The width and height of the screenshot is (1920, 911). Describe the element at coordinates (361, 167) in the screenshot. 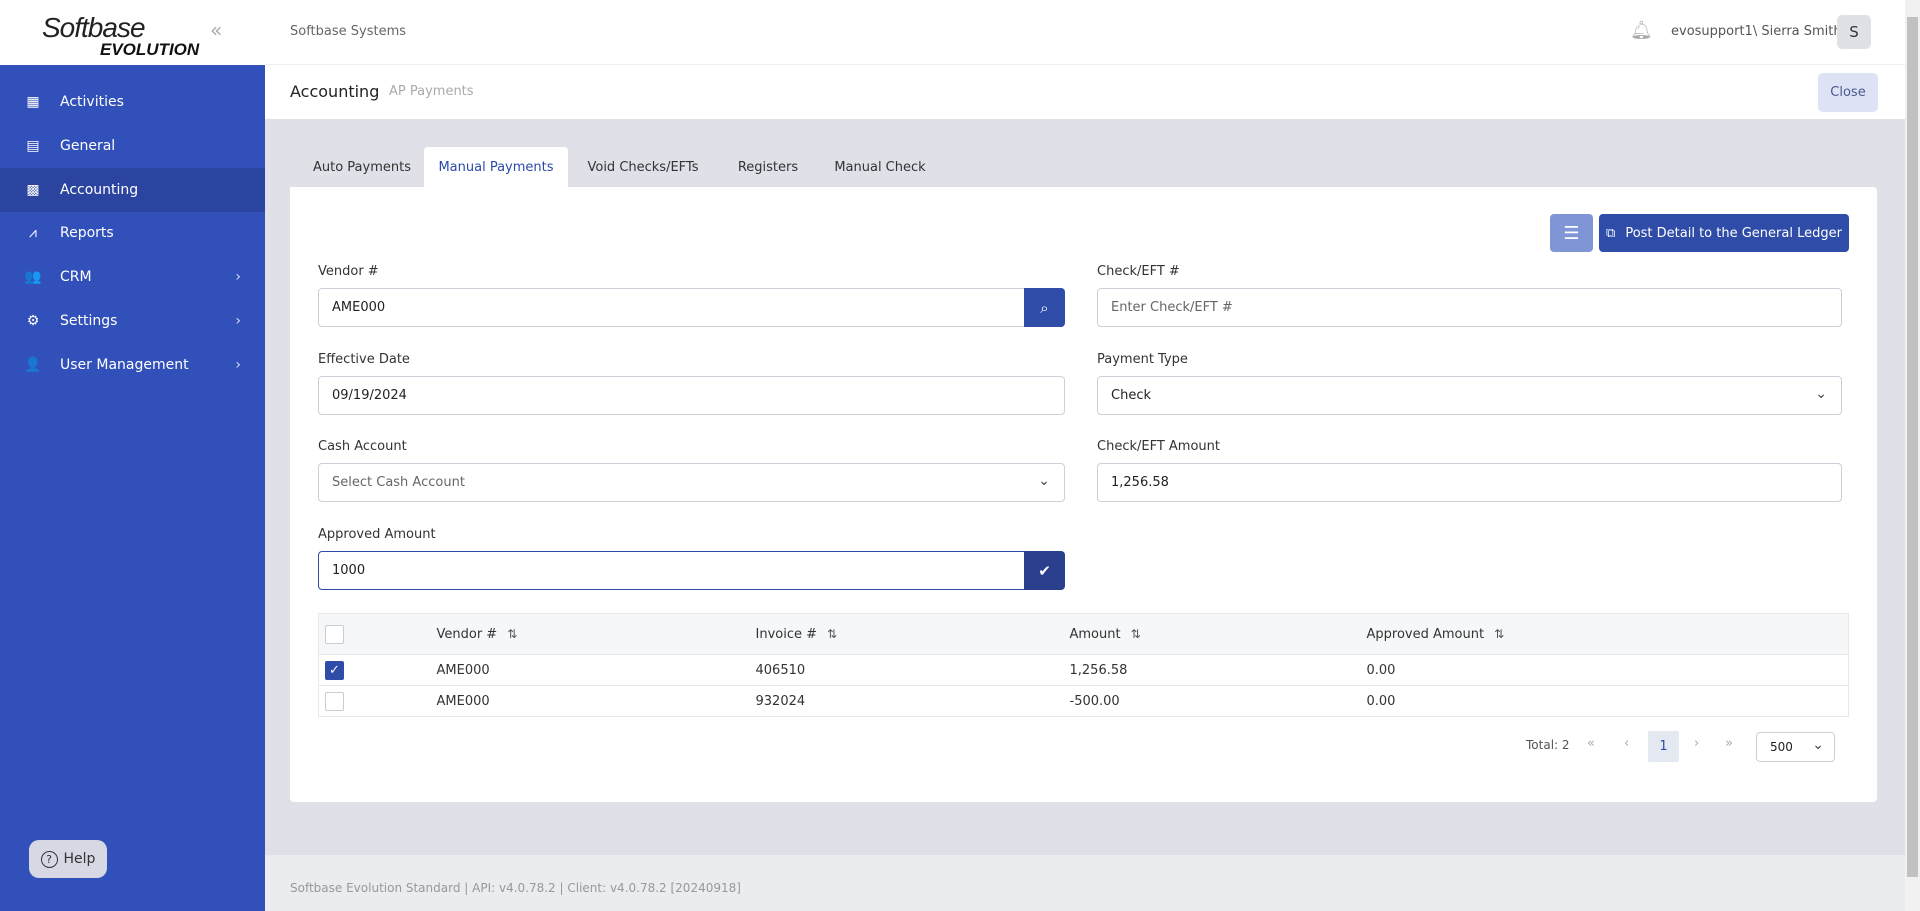

I see `tab-auto-payments: Auto Payments` at that location.